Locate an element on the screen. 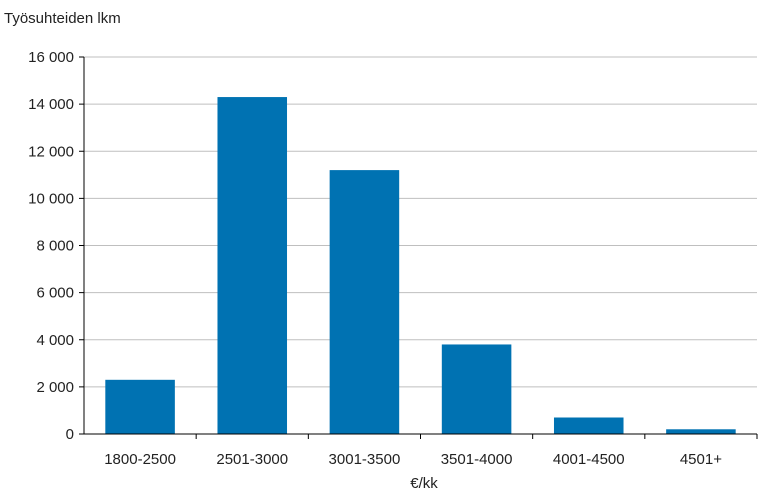  y-tick-label: 12 000 is located at coordinates (51, 151).